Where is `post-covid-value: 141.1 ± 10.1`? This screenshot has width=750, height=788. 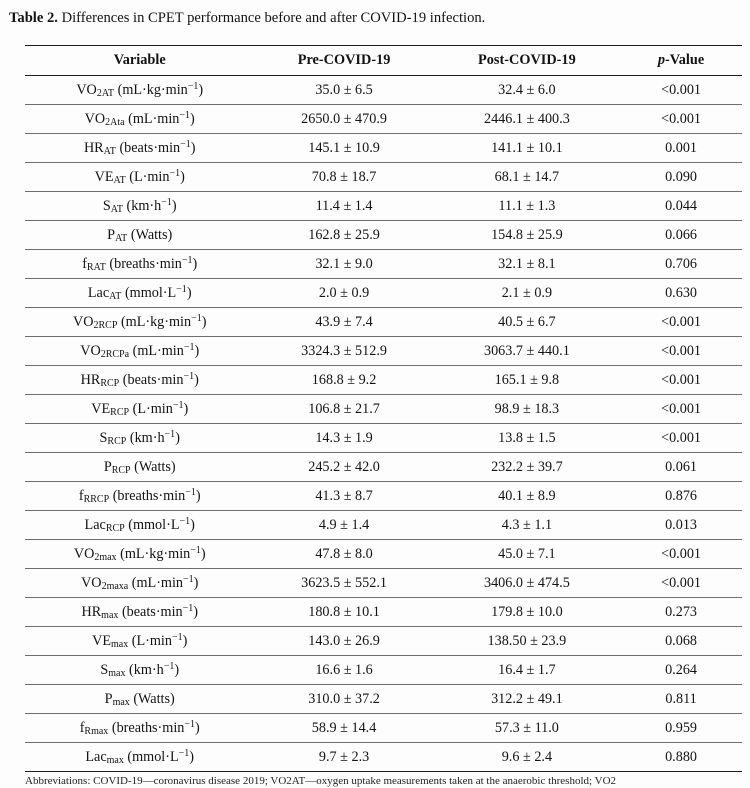 post-covid-value: 141.1 ± 10.1 is located at coordinates (527, 148).